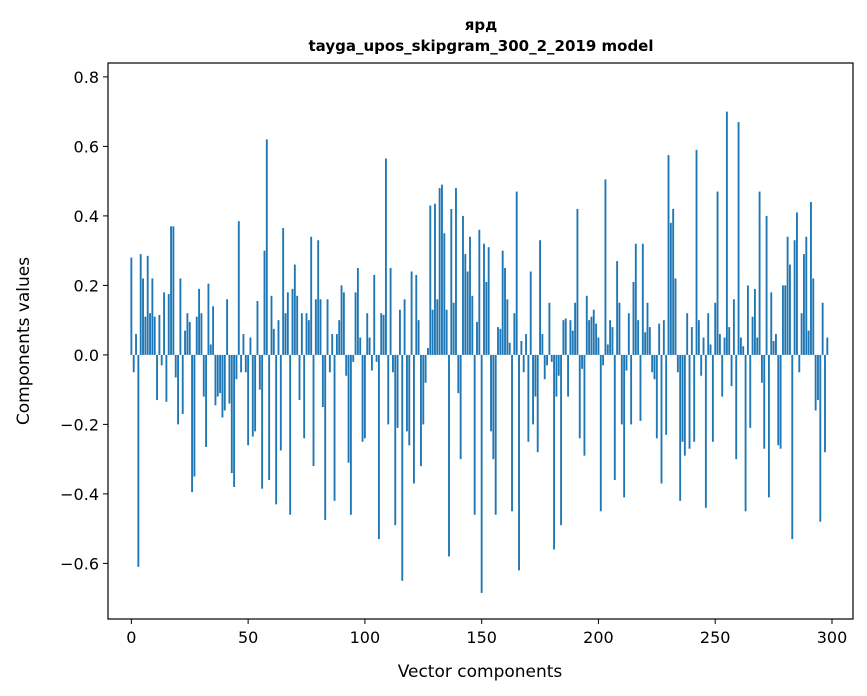  Describe the element at coordinates (79, 424) in the screenshot. I see `y-tick-label: −0.2` at that location.